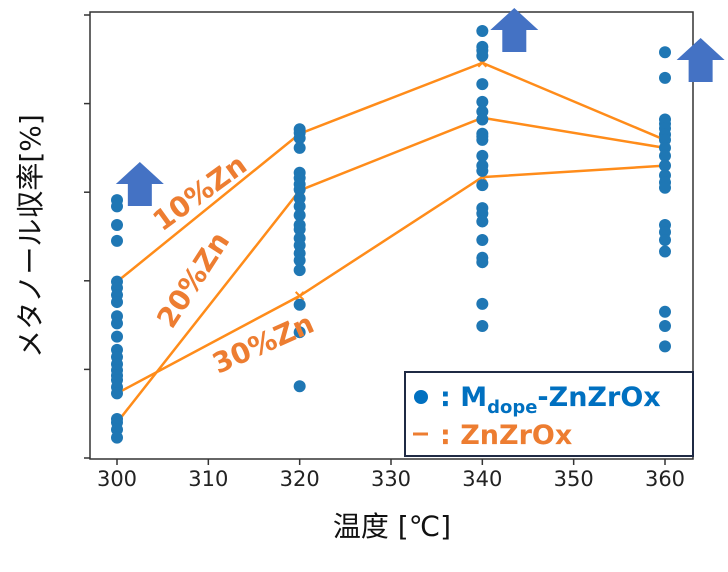 This screenshot has height=572, width=728. What do you see at coordinates (665, 479) in the screenshot?
I see `x-tick-label: 360` at bounding box center [665, 479].